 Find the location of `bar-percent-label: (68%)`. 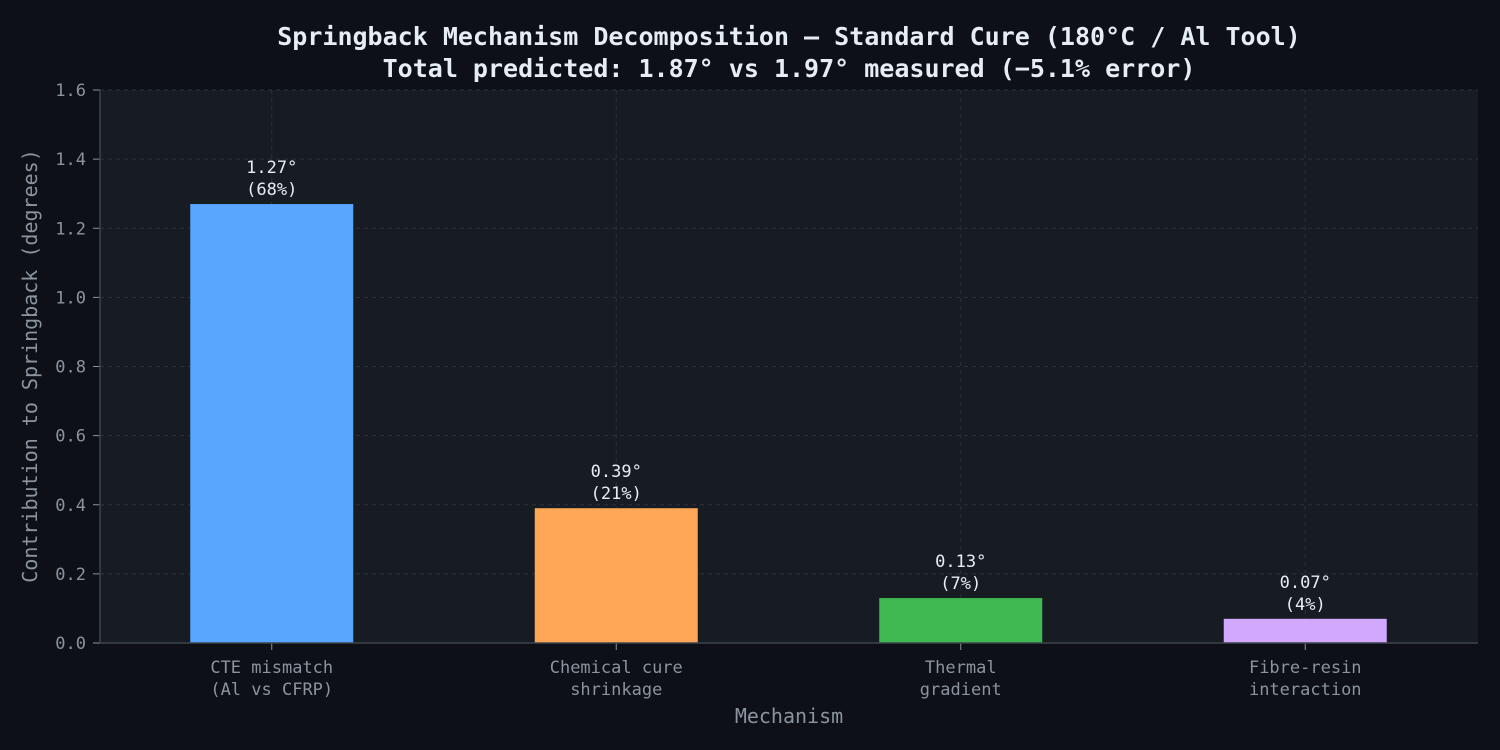

bar-percent-label: (68%) is located at coordinates (271, 190).